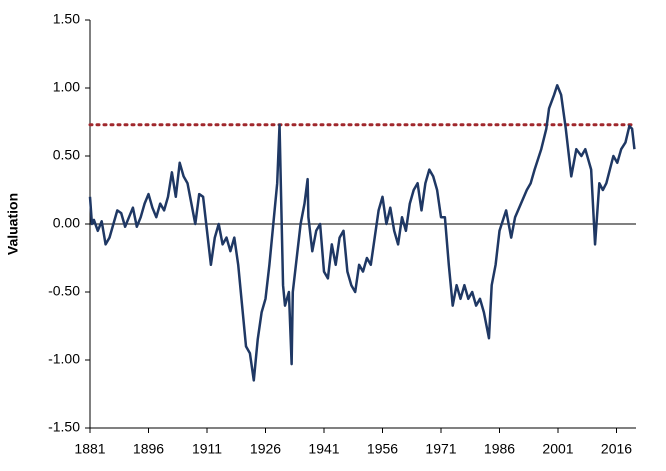 The height and width of the screenshot is (471, 666). I want to click on x-tick-label: 1926, so click(265, 449).